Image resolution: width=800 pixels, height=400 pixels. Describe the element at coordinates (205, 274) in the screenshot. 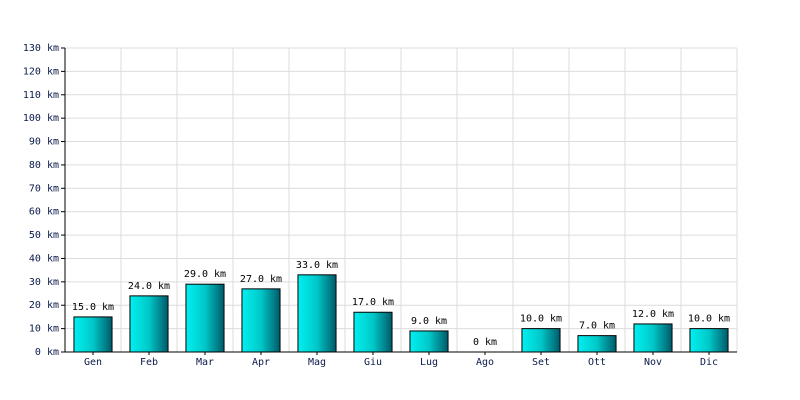

I see `value-label: 29.0 km` at that location.